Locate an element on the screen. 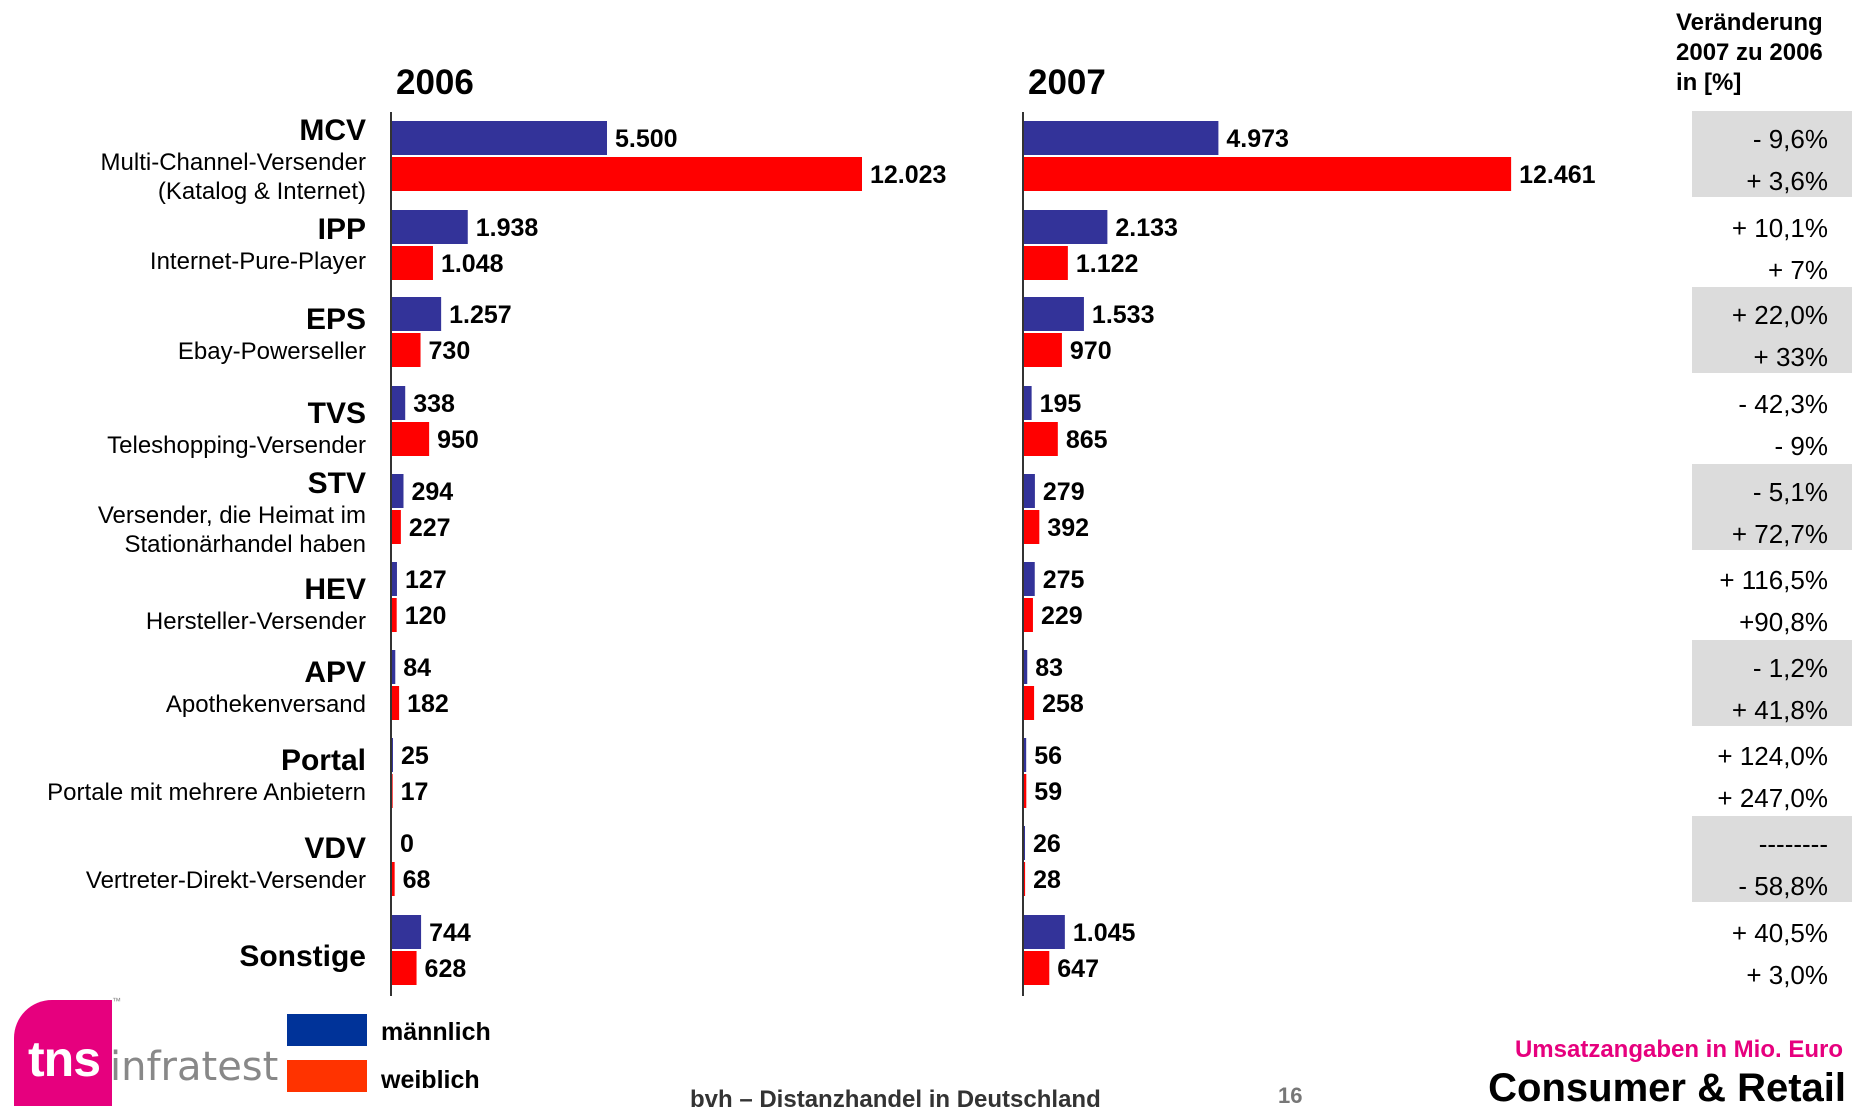 The image size is (1852, 1114). value-stv-2006-female: 227 is located at coordinates (430, 528).